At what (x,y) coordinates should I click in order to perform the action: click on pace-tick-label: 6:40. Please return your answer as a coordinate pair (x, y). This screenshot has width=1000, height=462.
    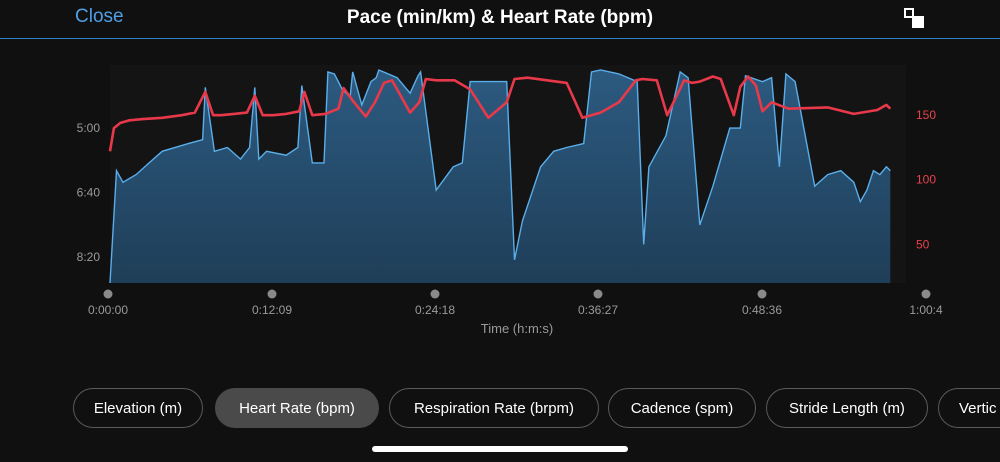
    Looking at the image, I should click on (89, 193).